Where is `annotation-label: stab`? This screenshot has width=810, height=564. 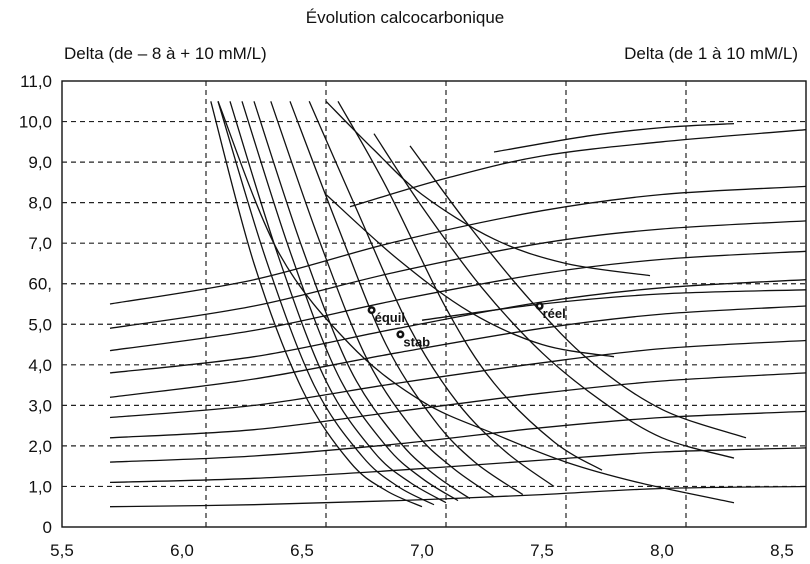 annotation-label: stab is located at coordinates (416, 341).